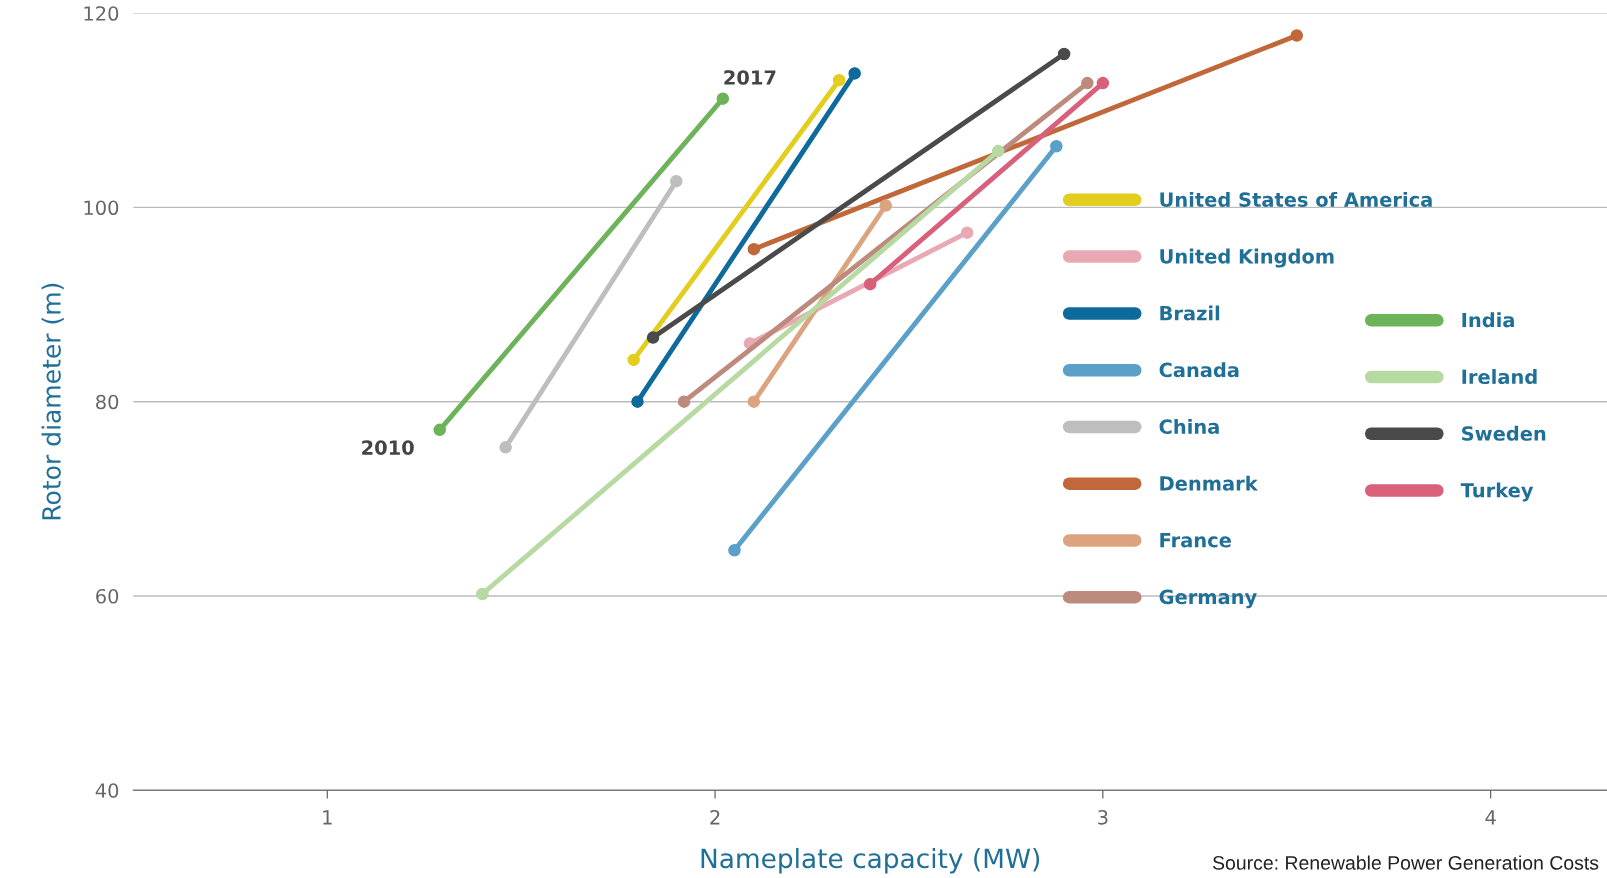  What do you see at coordinates (1209, 483) in the screenshot?
I see `legend-label: Denmark` at bounding box center [1209, 483].